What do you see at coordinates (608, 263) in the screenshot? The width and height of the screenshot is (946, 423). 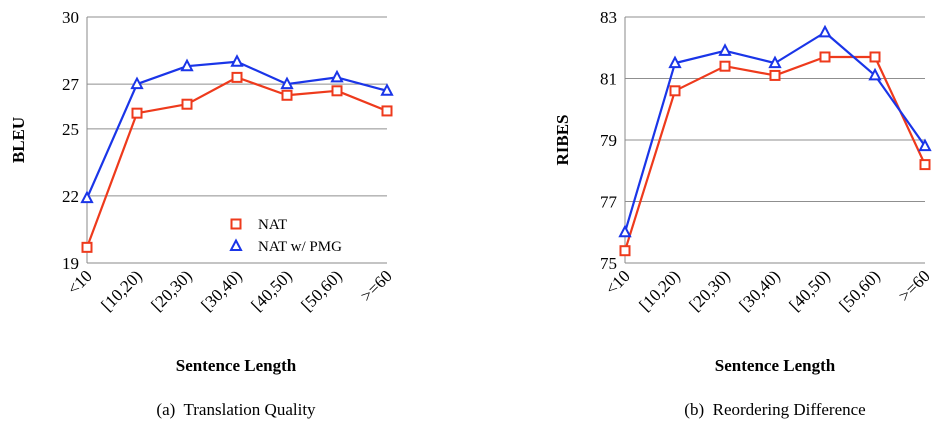 I see `y-tick-label: 75` at bounding box center [608, 263].